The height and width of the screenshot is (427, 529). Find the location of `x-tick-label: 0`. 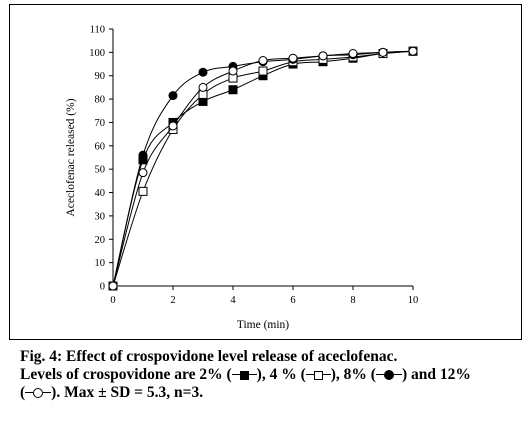

x-tick-label: 0 is located at coordinates (112, 300).